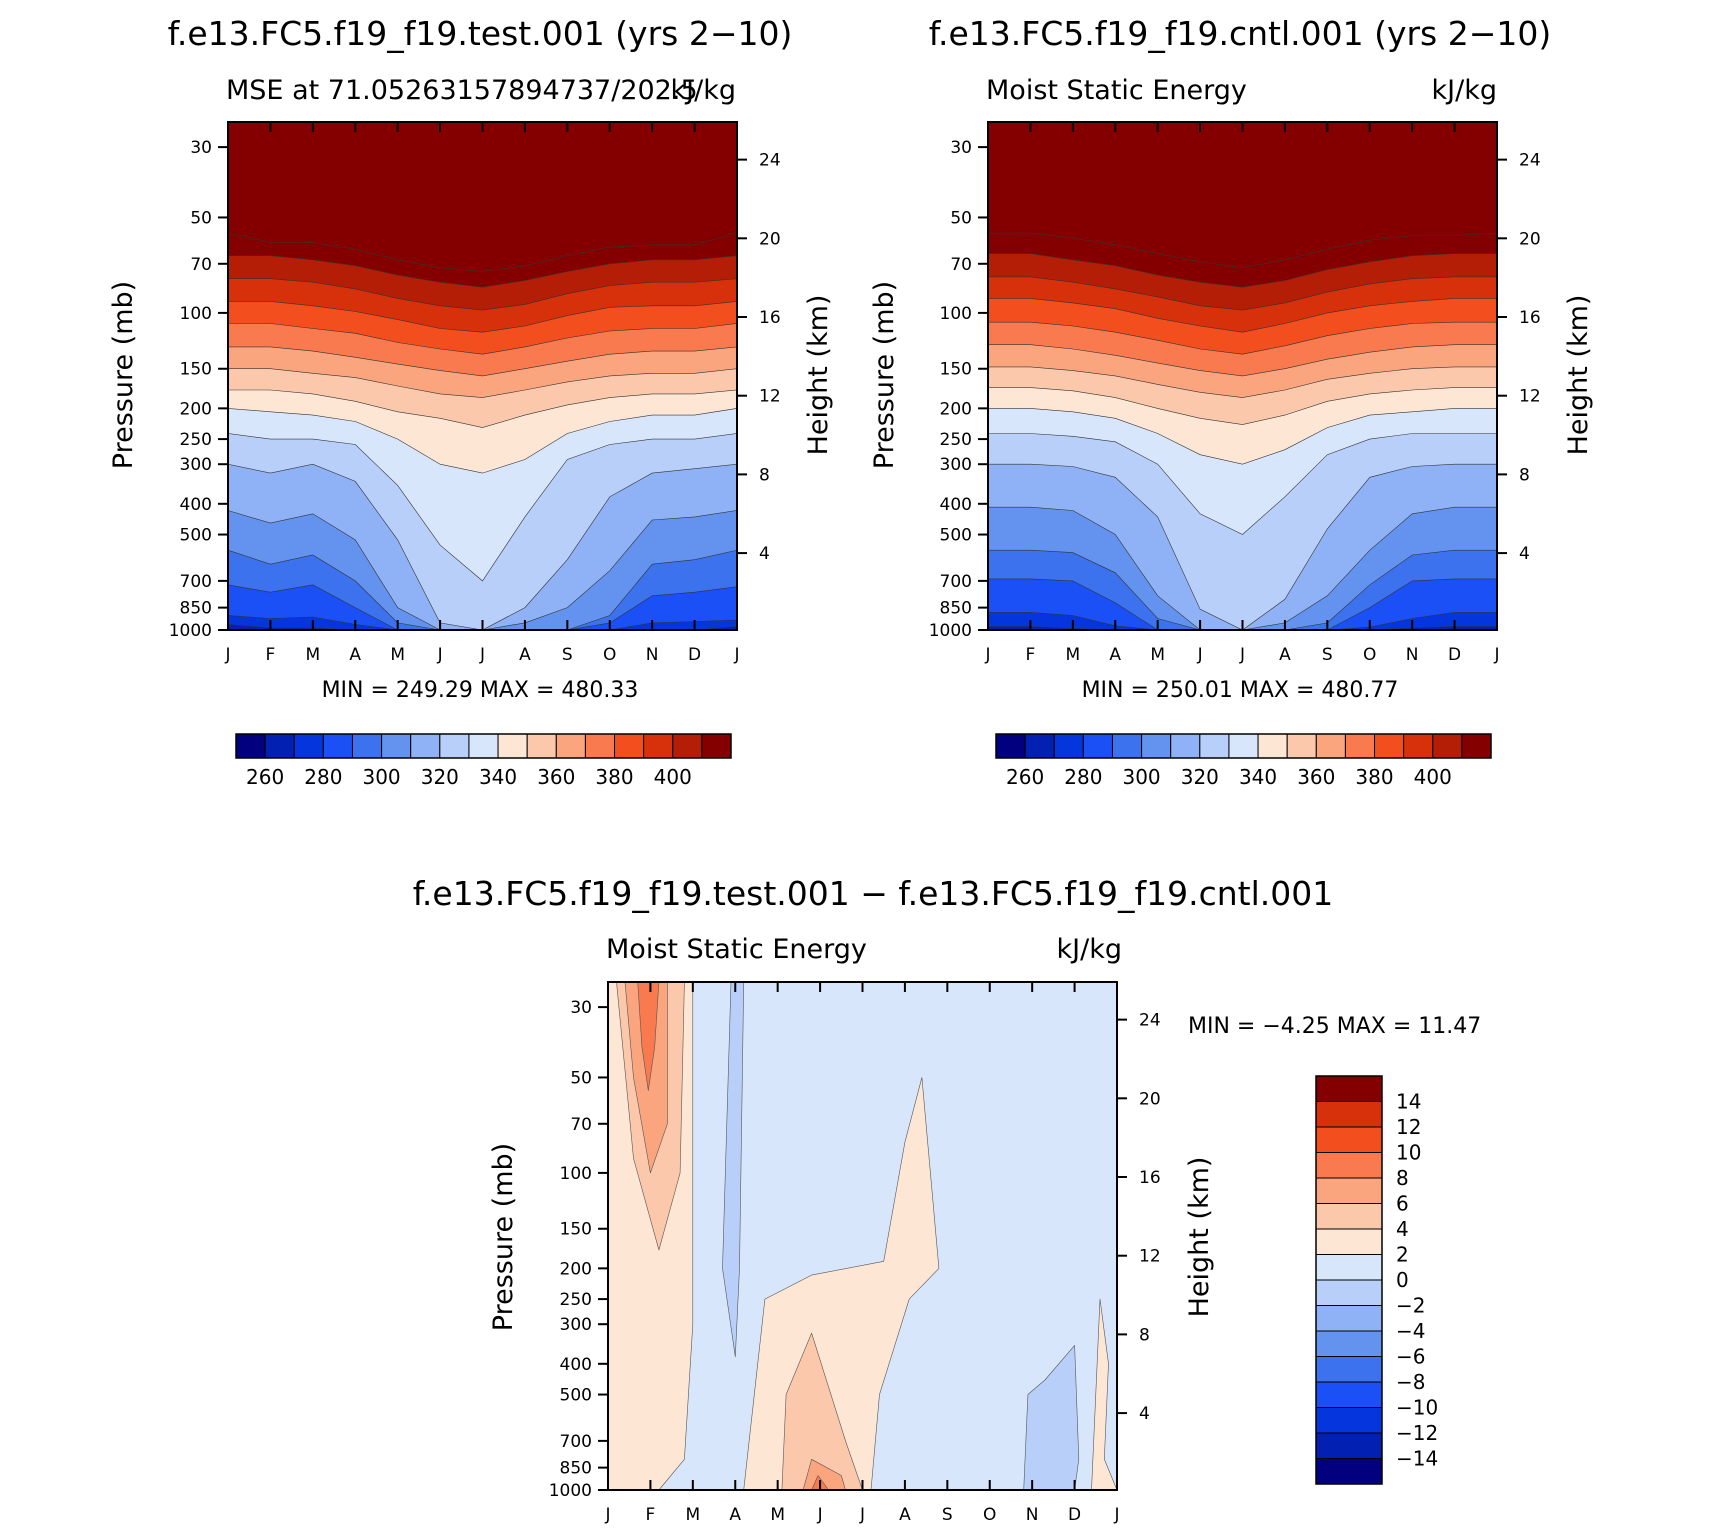 This screenshot has height=1532, width=1710. What do you see at coordinates (961, 265) in the screenshot?
I see `cntl-y-tick-label: 70` at bounding box center [961, 265].